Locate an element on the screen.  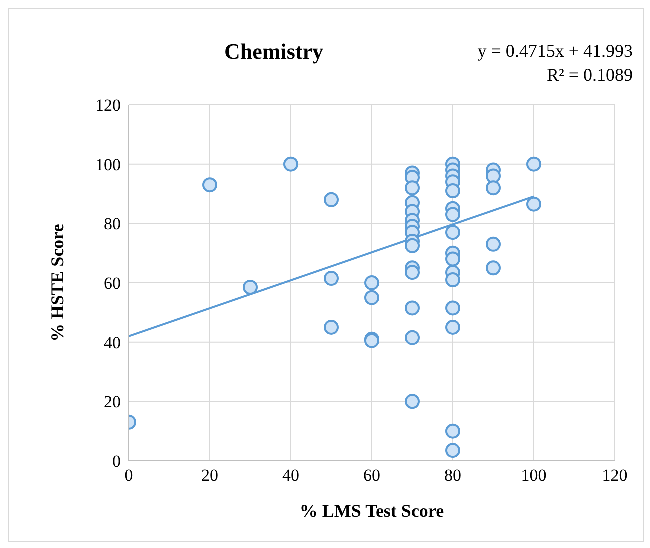
x-tick-label: 100 is located at coordinates (534, 476).